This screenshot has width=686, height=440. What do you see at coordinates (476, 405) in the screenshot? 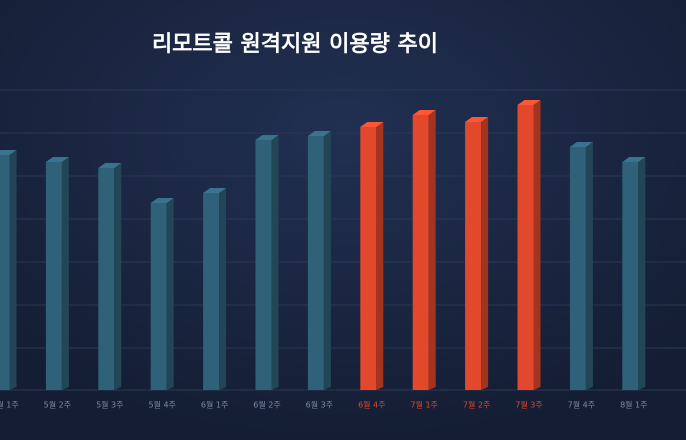
I see `x-tick-label: 7월 2주` at bounding box center [476, 405].